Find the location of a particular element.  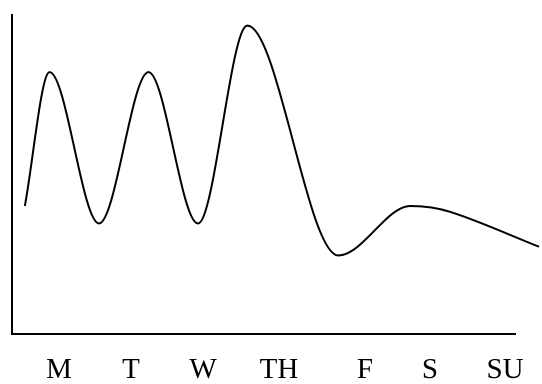

x-tick-label-f: F is located at coordinates (365, 368).